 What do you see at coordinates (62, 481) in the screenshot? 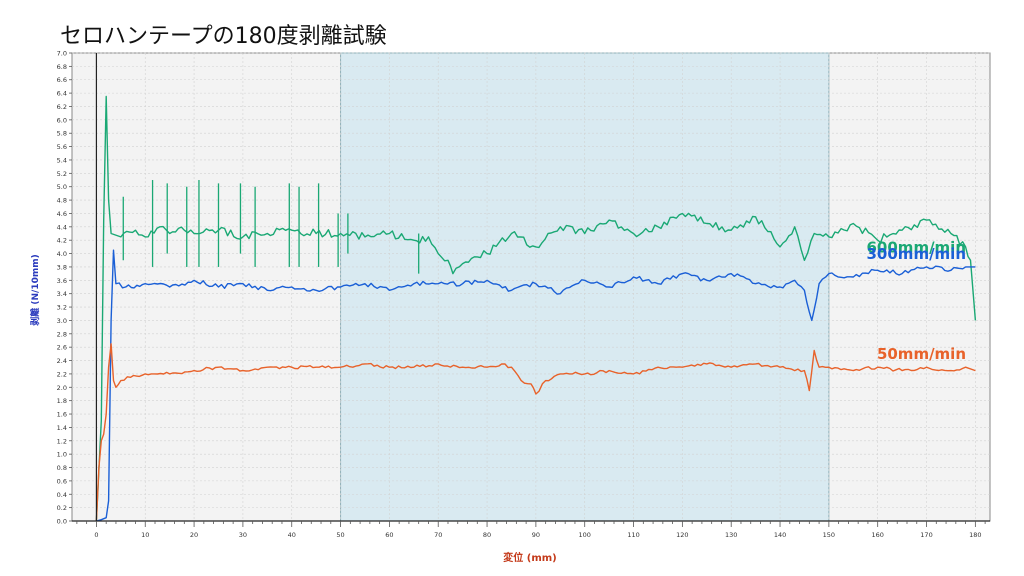
I see `y-tick-label: 0.6` at bounding box center [62, 481].